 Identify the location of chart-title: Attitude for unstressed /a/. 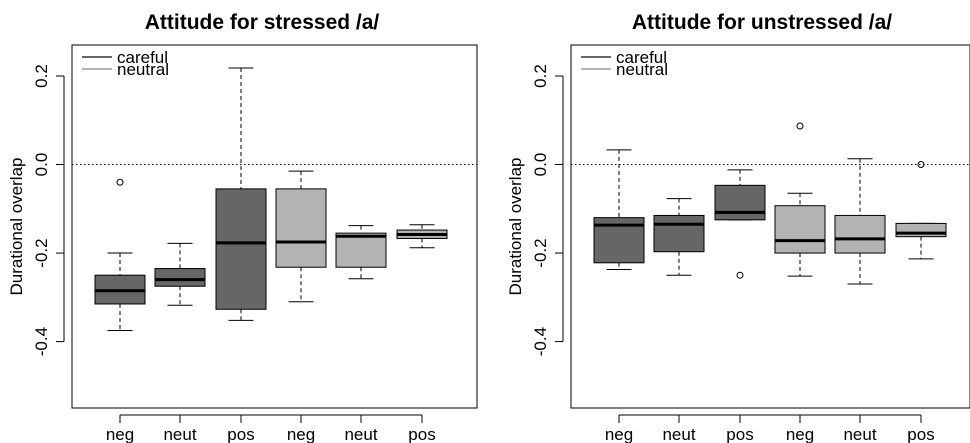
(762, 22).